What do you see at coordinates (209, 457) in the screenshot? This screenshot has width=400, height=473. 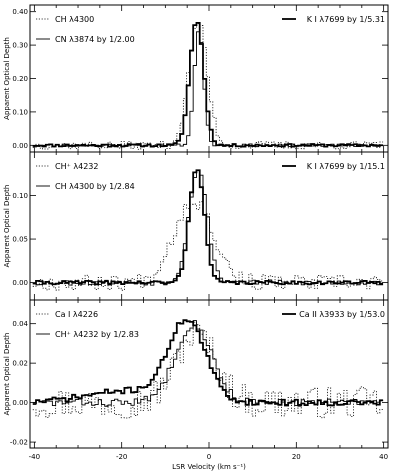 I see `x-tick-label: 0` at bounding box center [209, 457].